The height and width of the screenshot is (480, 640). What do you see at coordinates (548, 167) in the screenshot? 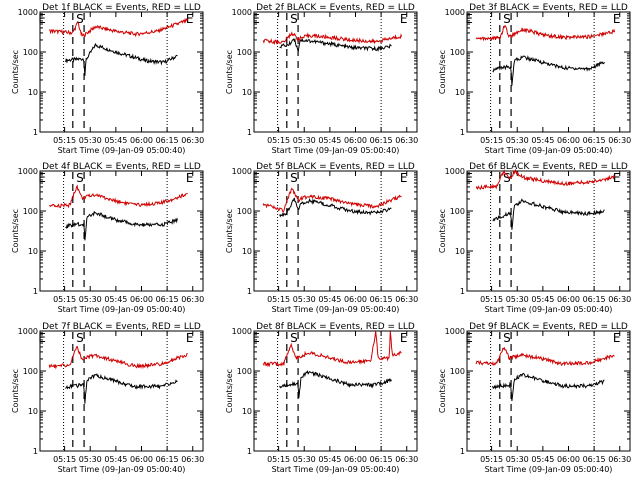
I see `chart-title: Det 6f BLACK = Events, RED = LLD` at bounding box center [548, 167].